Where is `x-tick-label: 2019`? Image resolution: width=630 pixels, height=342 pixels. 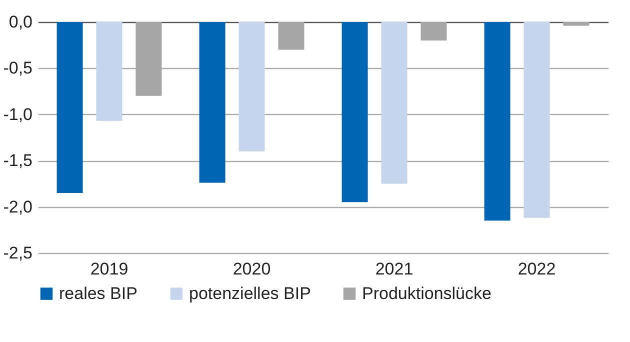
x-tick-label: 2019 is located at coordinates (109, 269).